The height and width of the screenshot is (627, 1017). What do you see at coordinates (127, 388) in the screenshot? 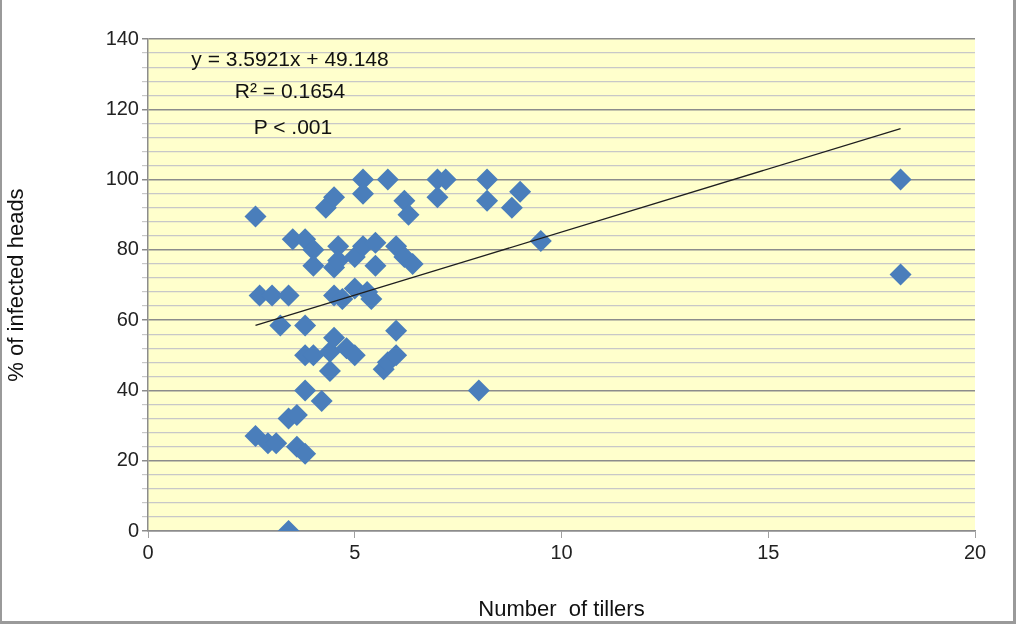
I see `y-tick-label: 40` at bounding box center [127, 388].